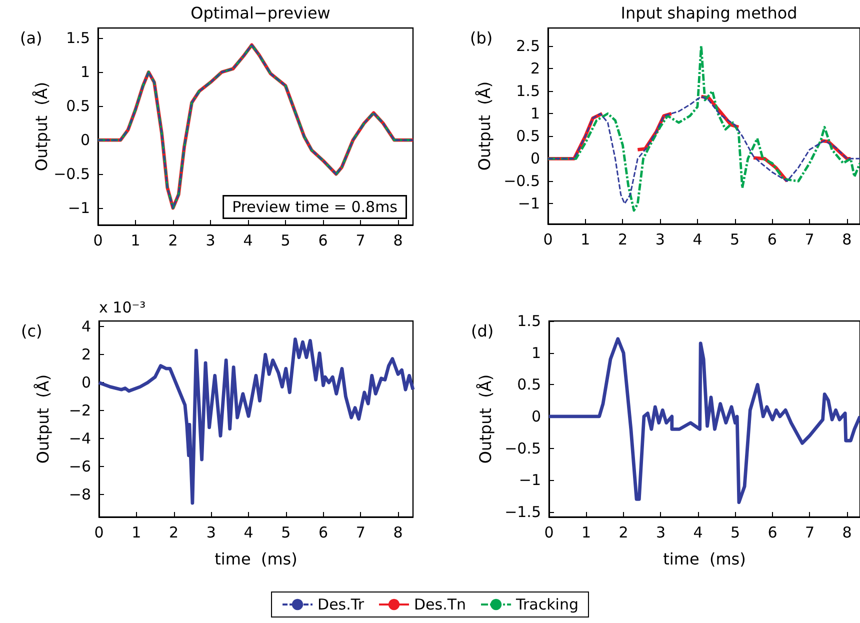 The image size is (860, 623). I want to click on y-tick-label: −8, so click(79, 495).